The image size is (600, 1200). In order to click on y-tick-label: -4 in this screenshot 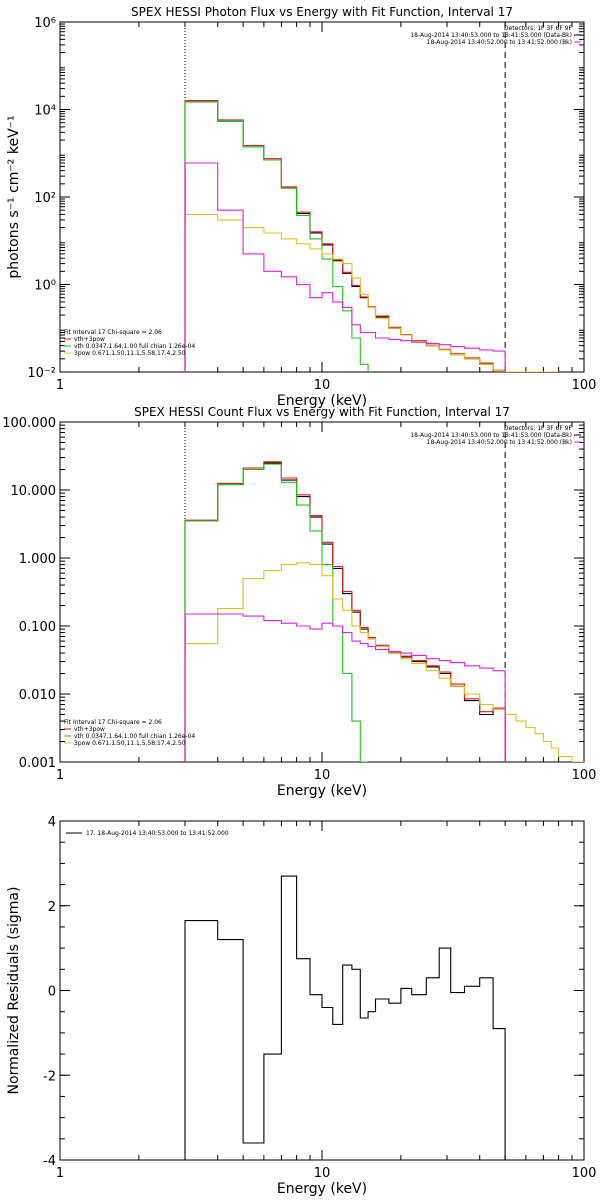, I will do `click(49, 1161)`.